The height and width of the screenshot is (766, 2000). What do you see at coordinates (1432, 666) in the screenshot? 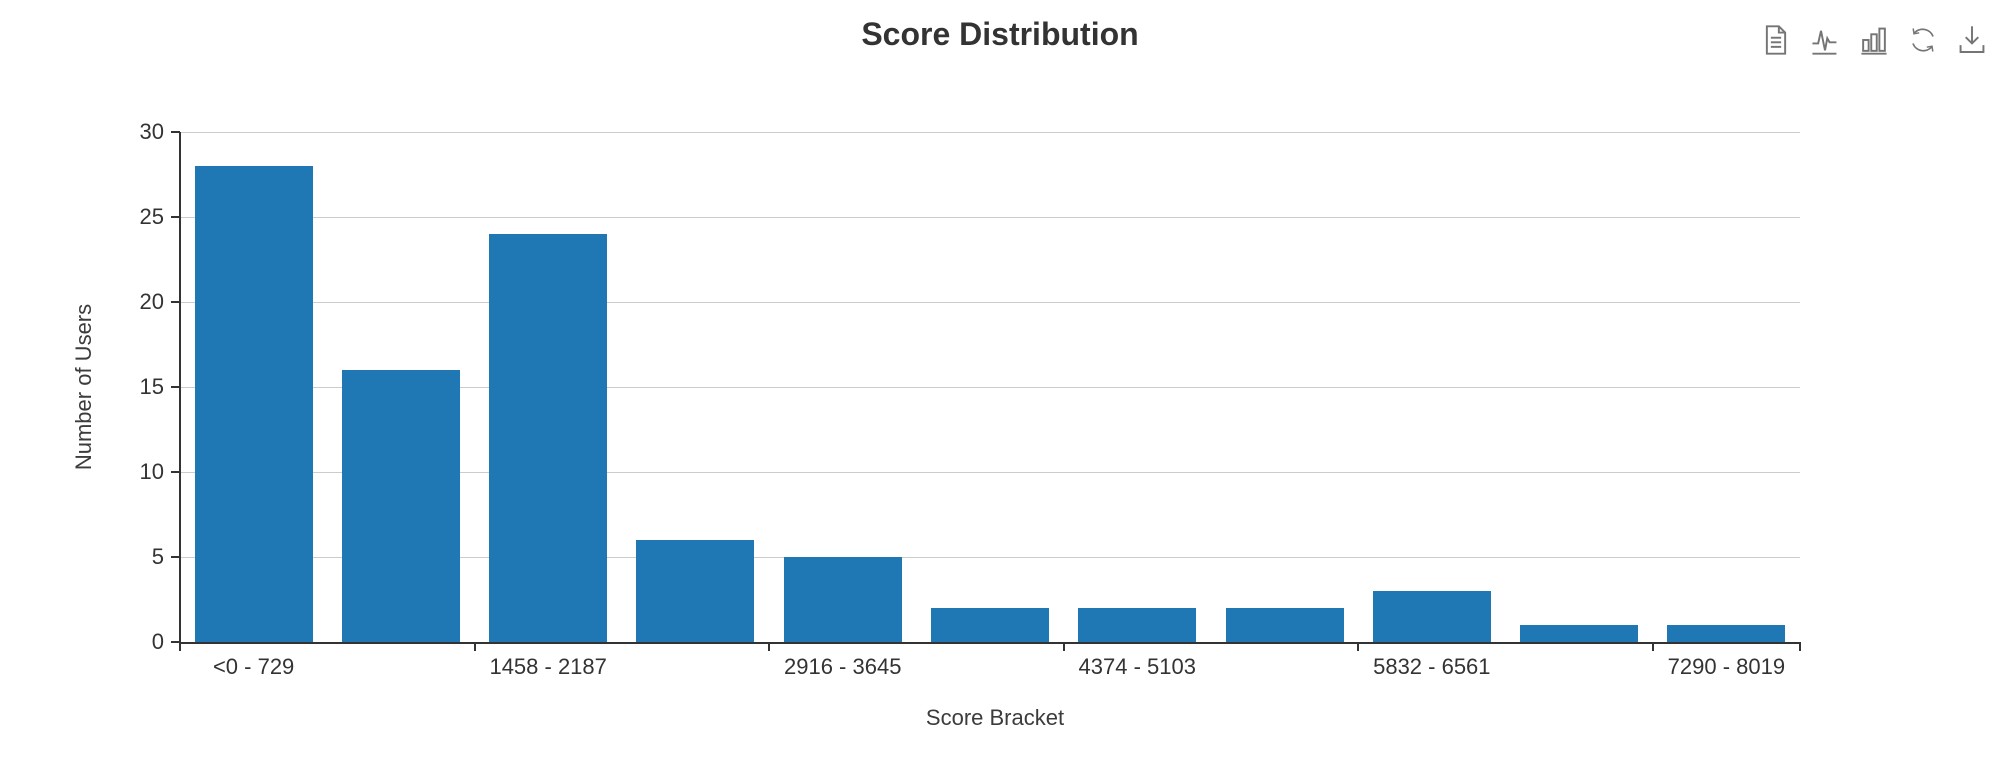
I see `x-tick-label: 5832 - 6561` at bounding box center [1432, 666].